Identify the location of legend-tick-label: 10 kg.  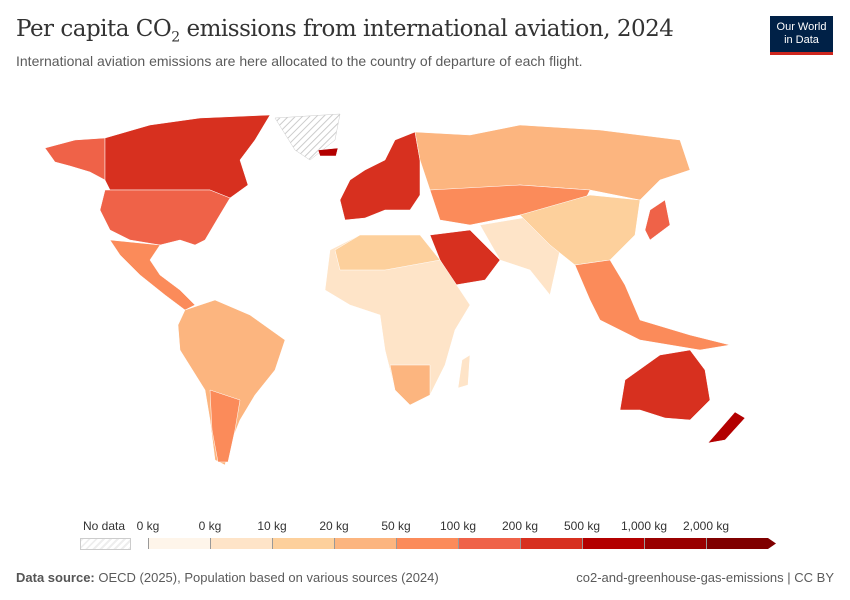
(272, 526).